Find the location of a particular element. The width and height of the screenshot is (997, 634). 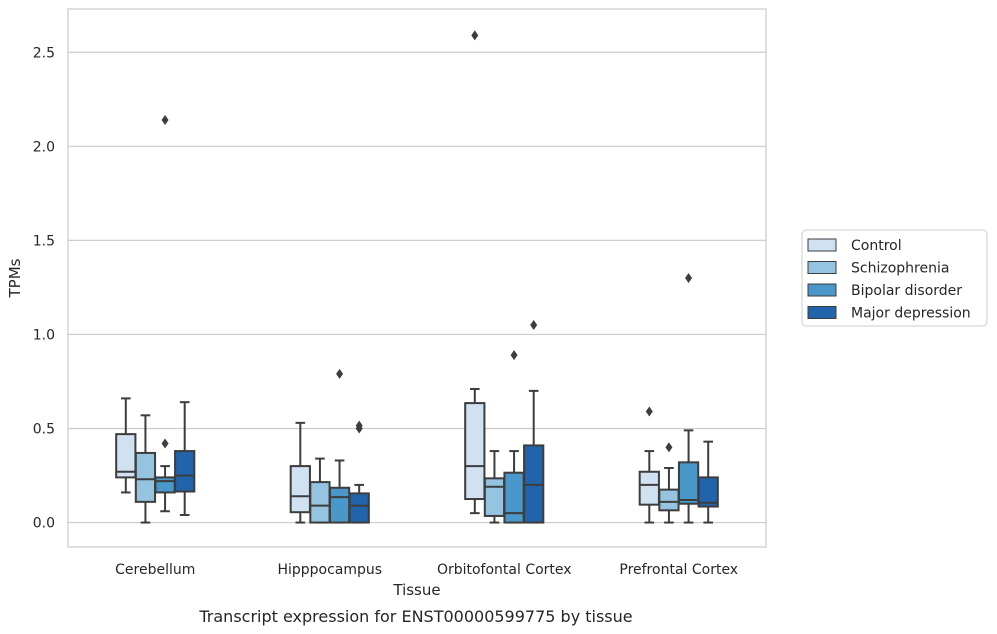

x-tick-label: Prefrontal Cortex is located at coordinates (678, 570).